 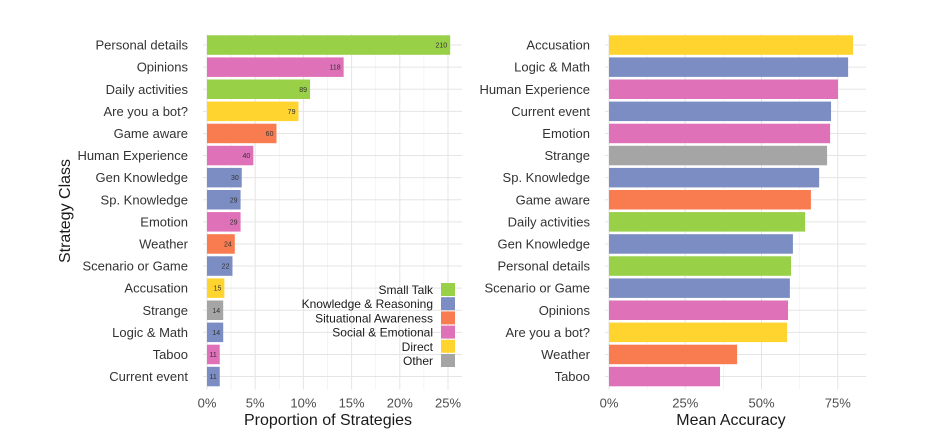 What do you see at coordinates (382, 333) in the screenshot?
I see `legend-label: Social & Emotional` at bounding box center [382, 333].